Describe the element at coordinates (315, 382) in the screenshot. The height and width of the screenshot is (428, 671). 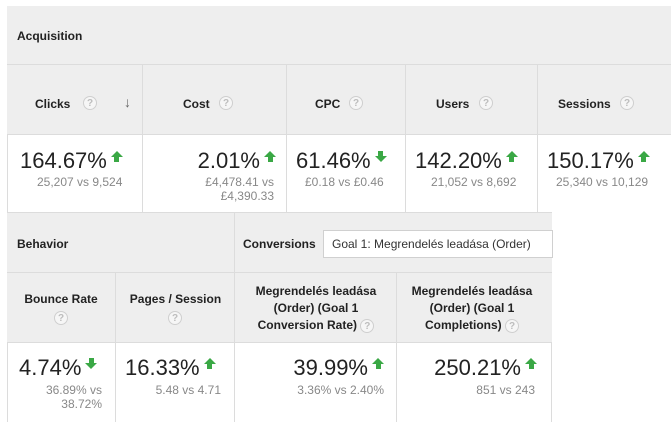
I see `goal1-conversion-rate-value-cell: 39.99% 3.36% vs 2.40%` at that location.